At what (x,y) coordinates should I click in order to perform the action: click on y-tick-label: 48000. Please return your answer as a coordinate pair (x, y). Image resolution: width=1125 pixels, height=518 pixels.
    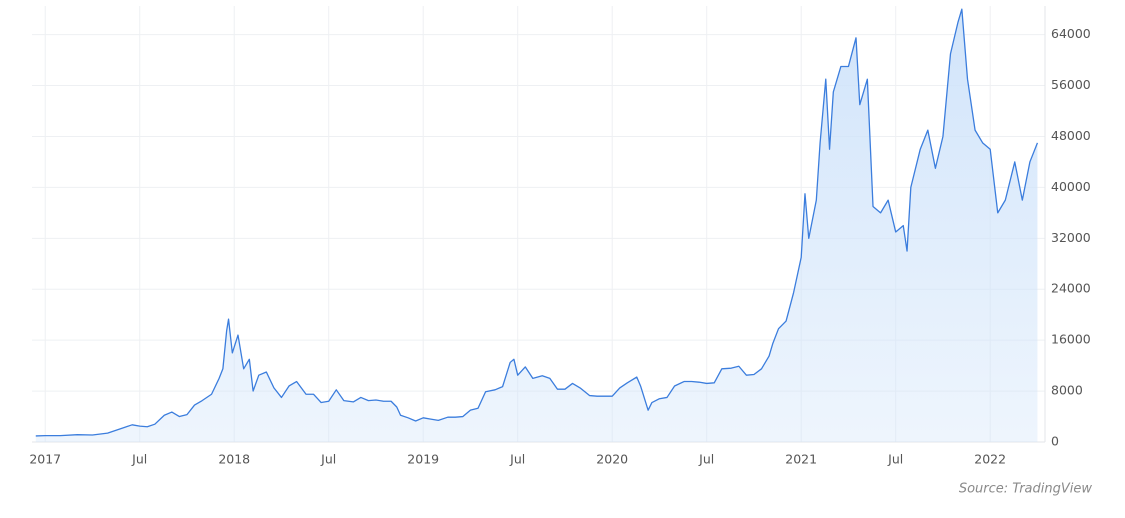
    Looking at the image, I should click on (1071, 135).